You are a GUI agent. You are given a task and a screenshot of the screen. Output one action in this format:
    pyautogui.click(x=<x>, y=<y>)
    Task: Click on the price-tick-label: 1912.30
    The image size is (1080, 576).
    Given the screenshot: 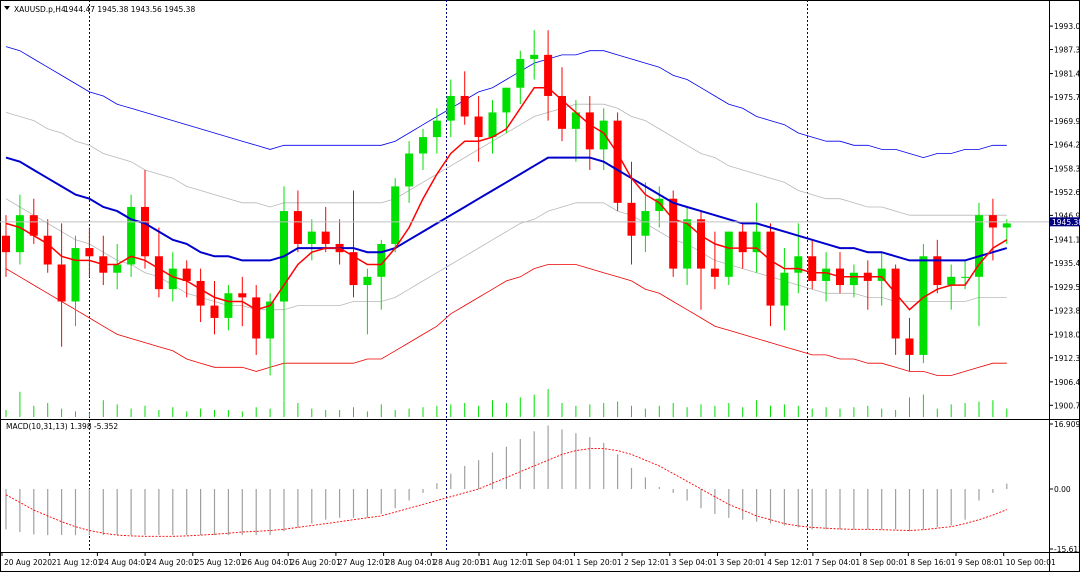 What is the action you would take?
    pyautogui.click(x=1067, y=358)
    